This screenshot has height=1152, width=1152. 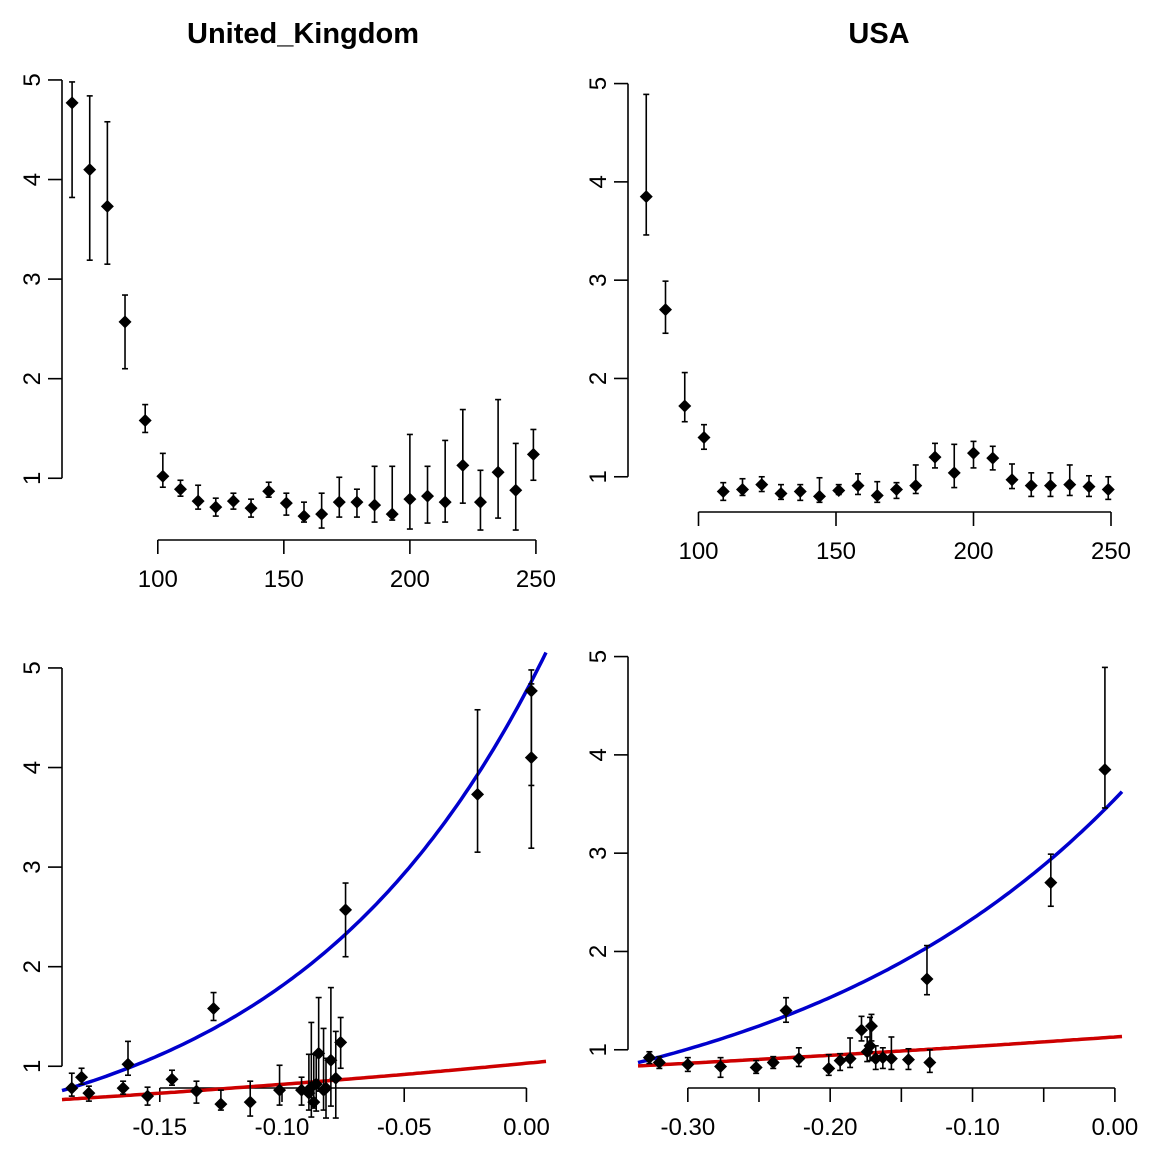 I want to click on x-tick-label: 0.00, so click(x=1115, y=1127).